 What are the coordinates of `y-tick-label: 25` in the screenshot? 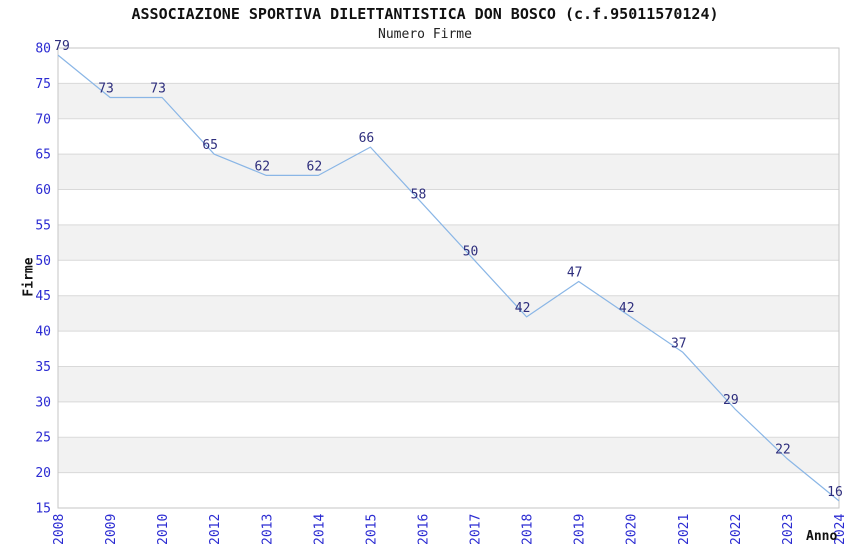 It's located at (43, 438).